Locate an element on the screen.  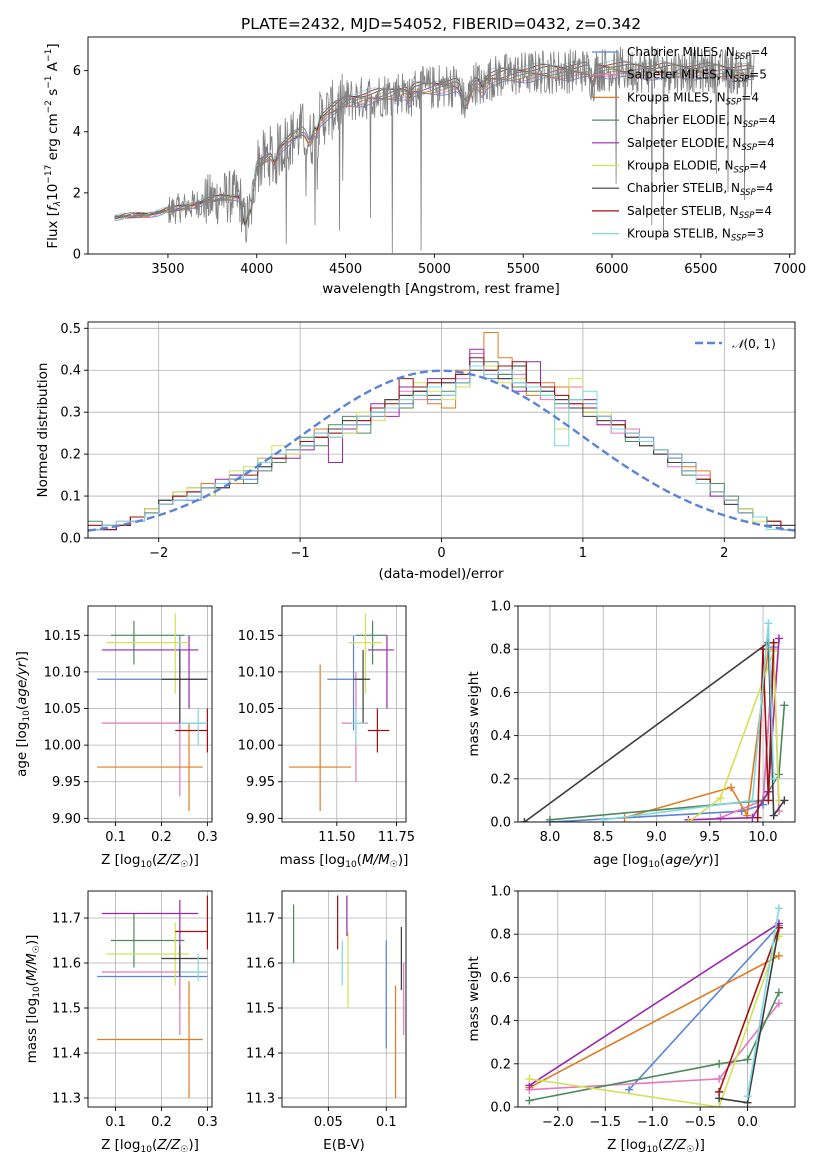
age-mass-xlabel: mass [log10(M/M☉)] is located at coordinates (344, 861).